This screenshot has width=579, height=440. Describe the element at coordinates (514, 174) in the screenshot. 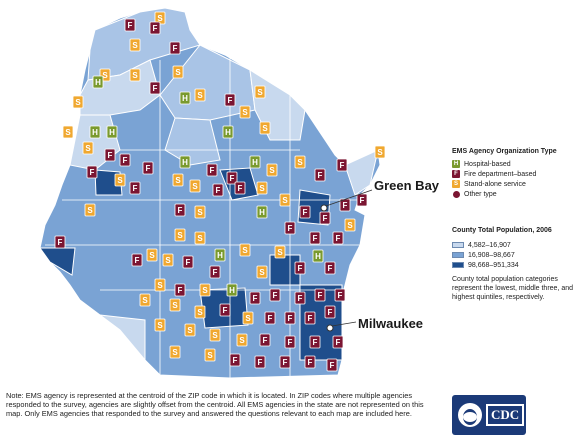

I see `legend-row-fire: F Fire department–based` at that location.